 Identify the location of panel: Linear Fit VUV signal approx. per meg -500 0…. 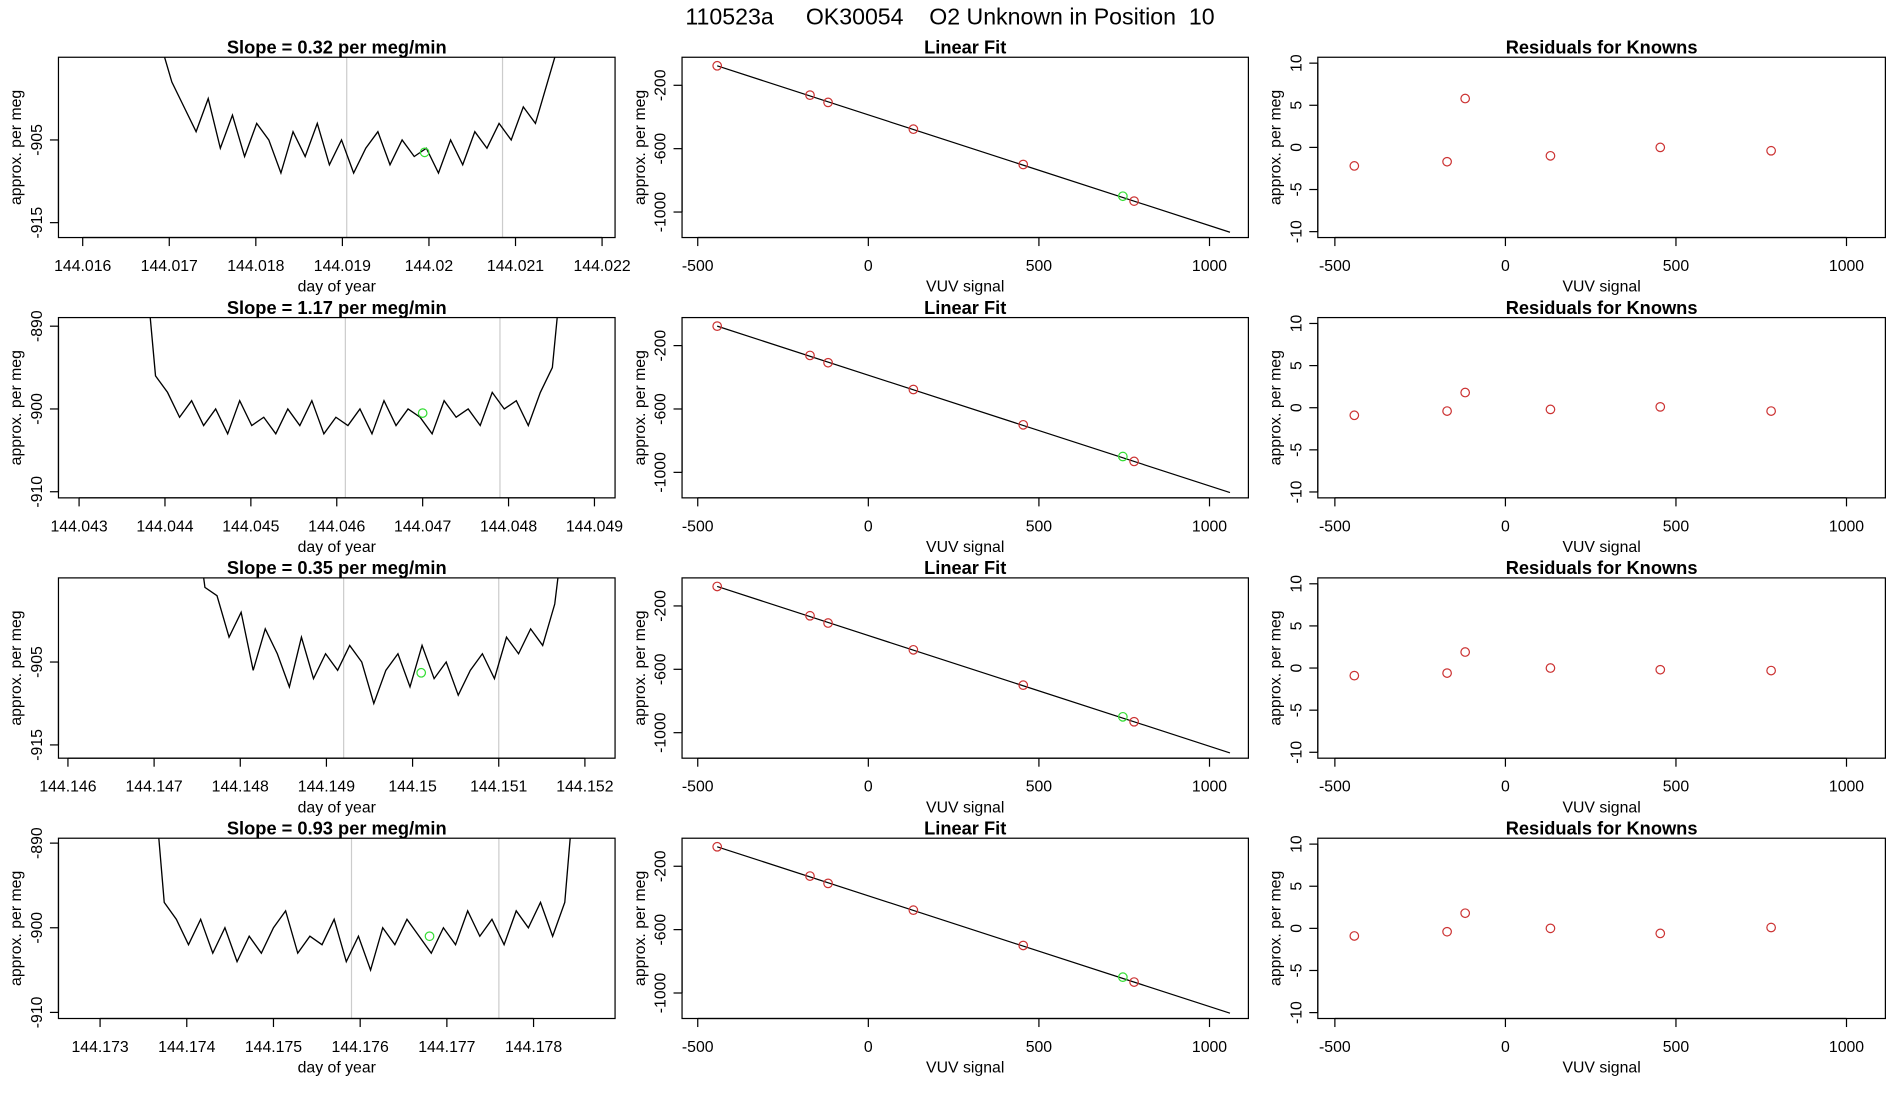
(941, 686).